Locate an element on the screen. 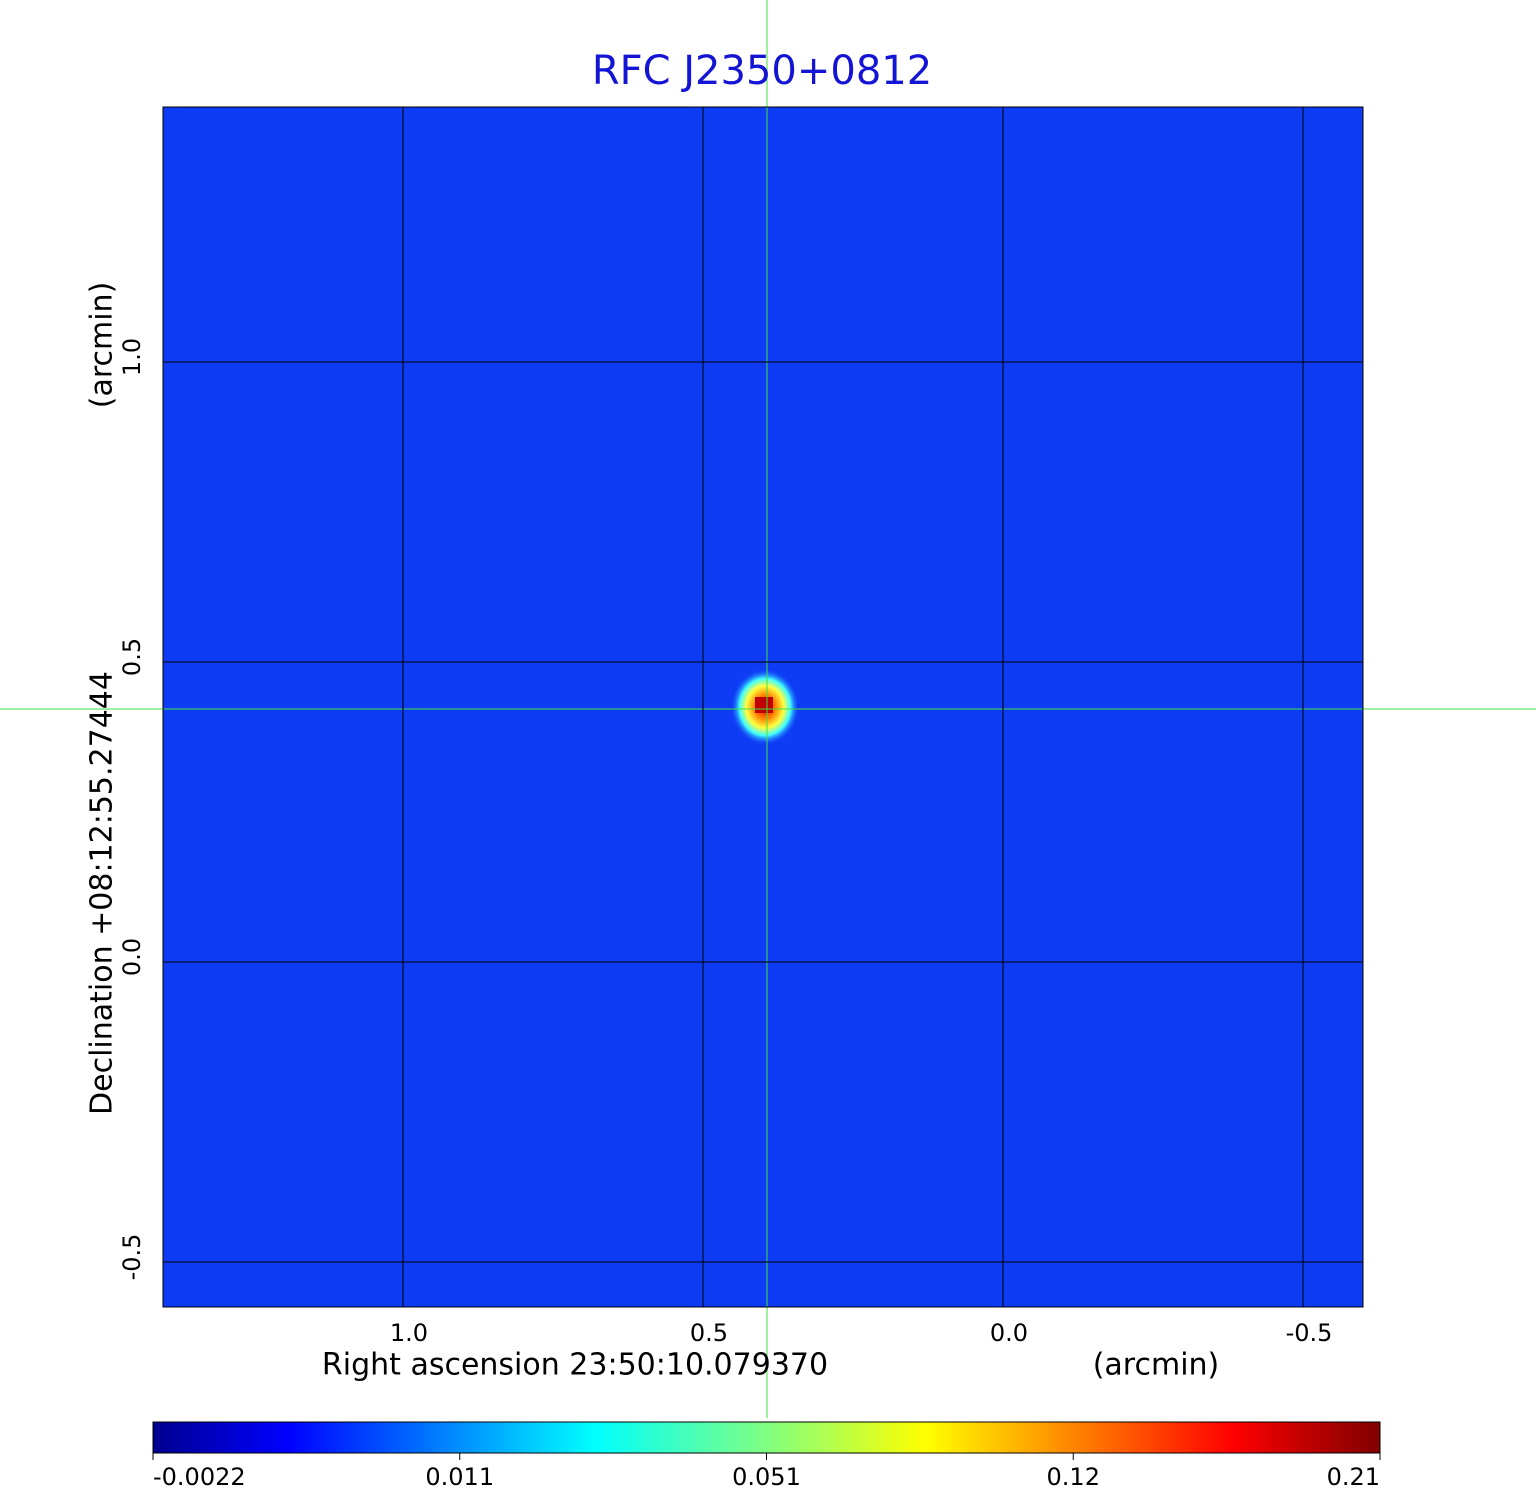 This screenshot has width=1536, height=1511. x-axis-label: Right ascension 23:50:10.079370 is located at coordinates (575, 1365).